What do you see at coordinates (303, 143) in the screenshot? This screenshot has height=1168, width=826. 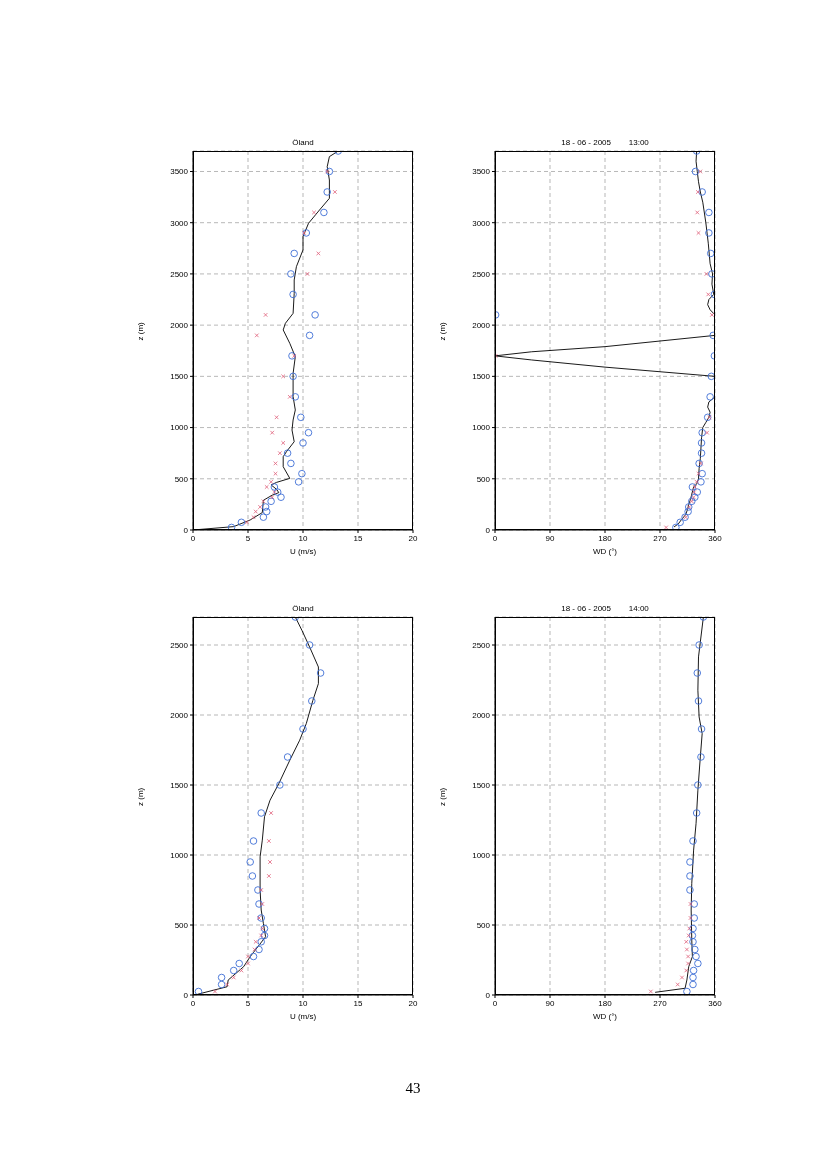 I see `chart-title: Öland` at bounding box center [303, 143].